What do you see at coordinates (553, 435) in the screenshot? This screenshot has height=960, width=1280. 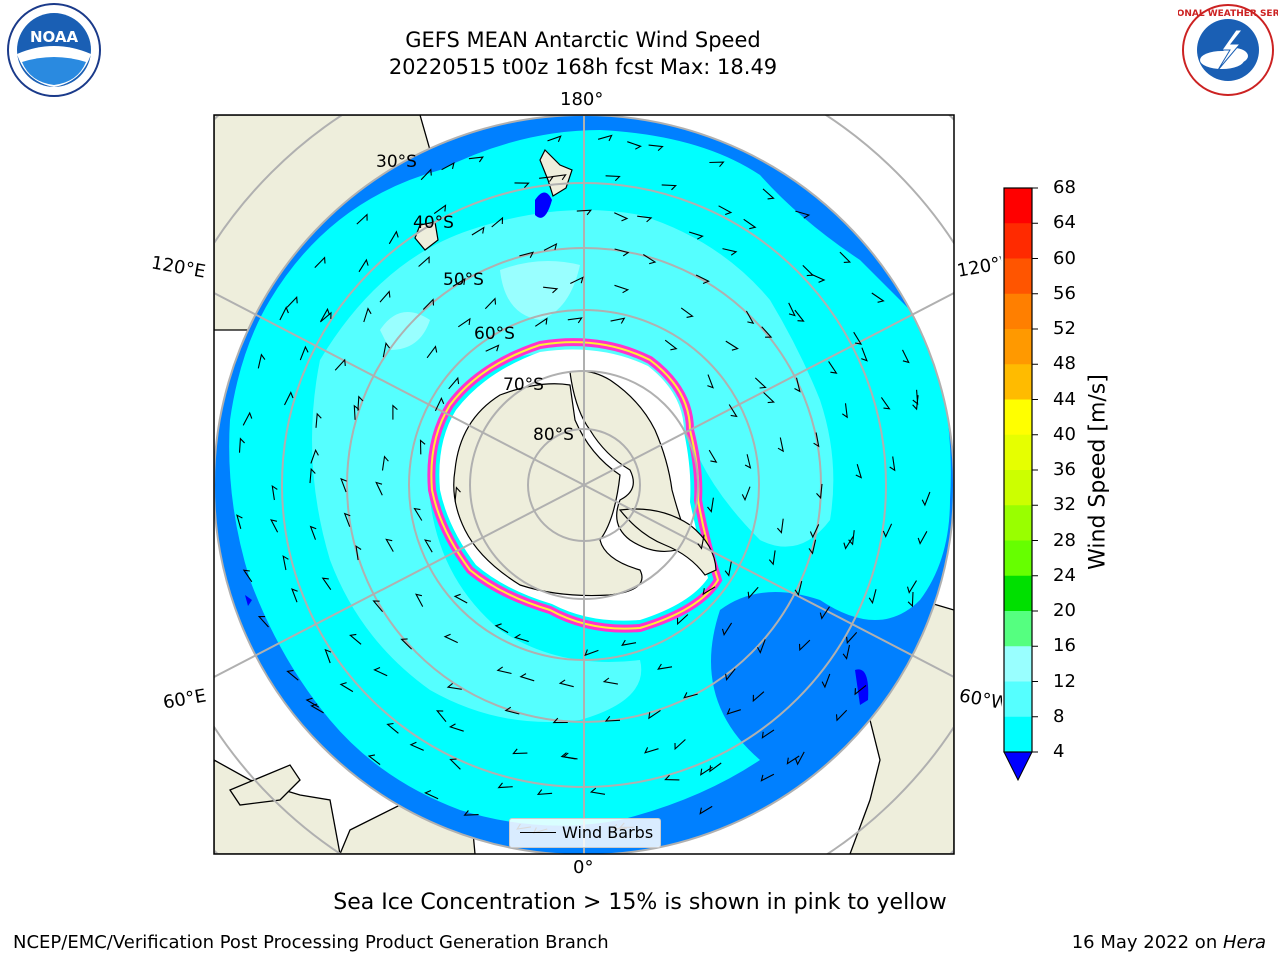 I see `lat-label-80s: 80°S` at bounding box center [553, 435].